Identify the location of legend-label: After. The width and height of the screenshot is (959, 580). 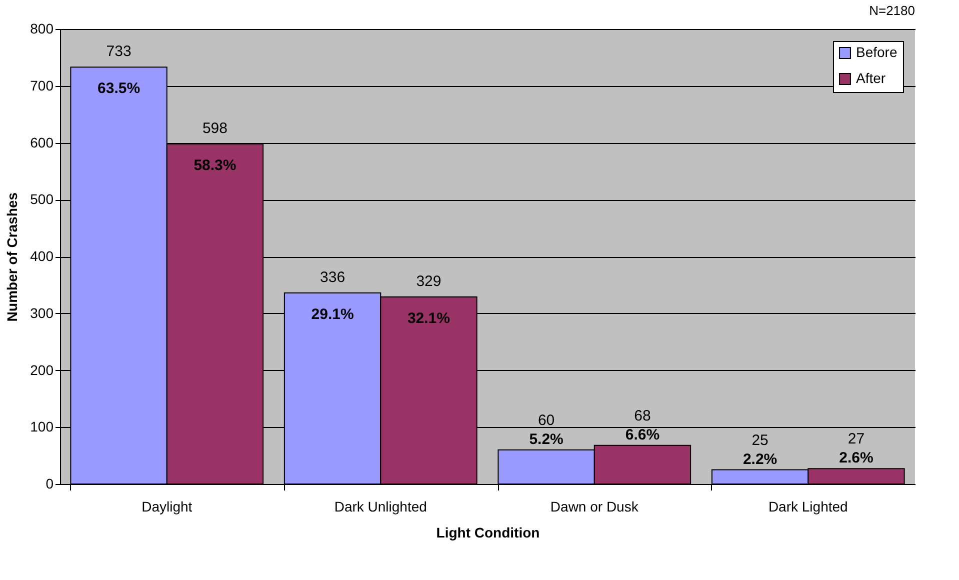
(871, 78).